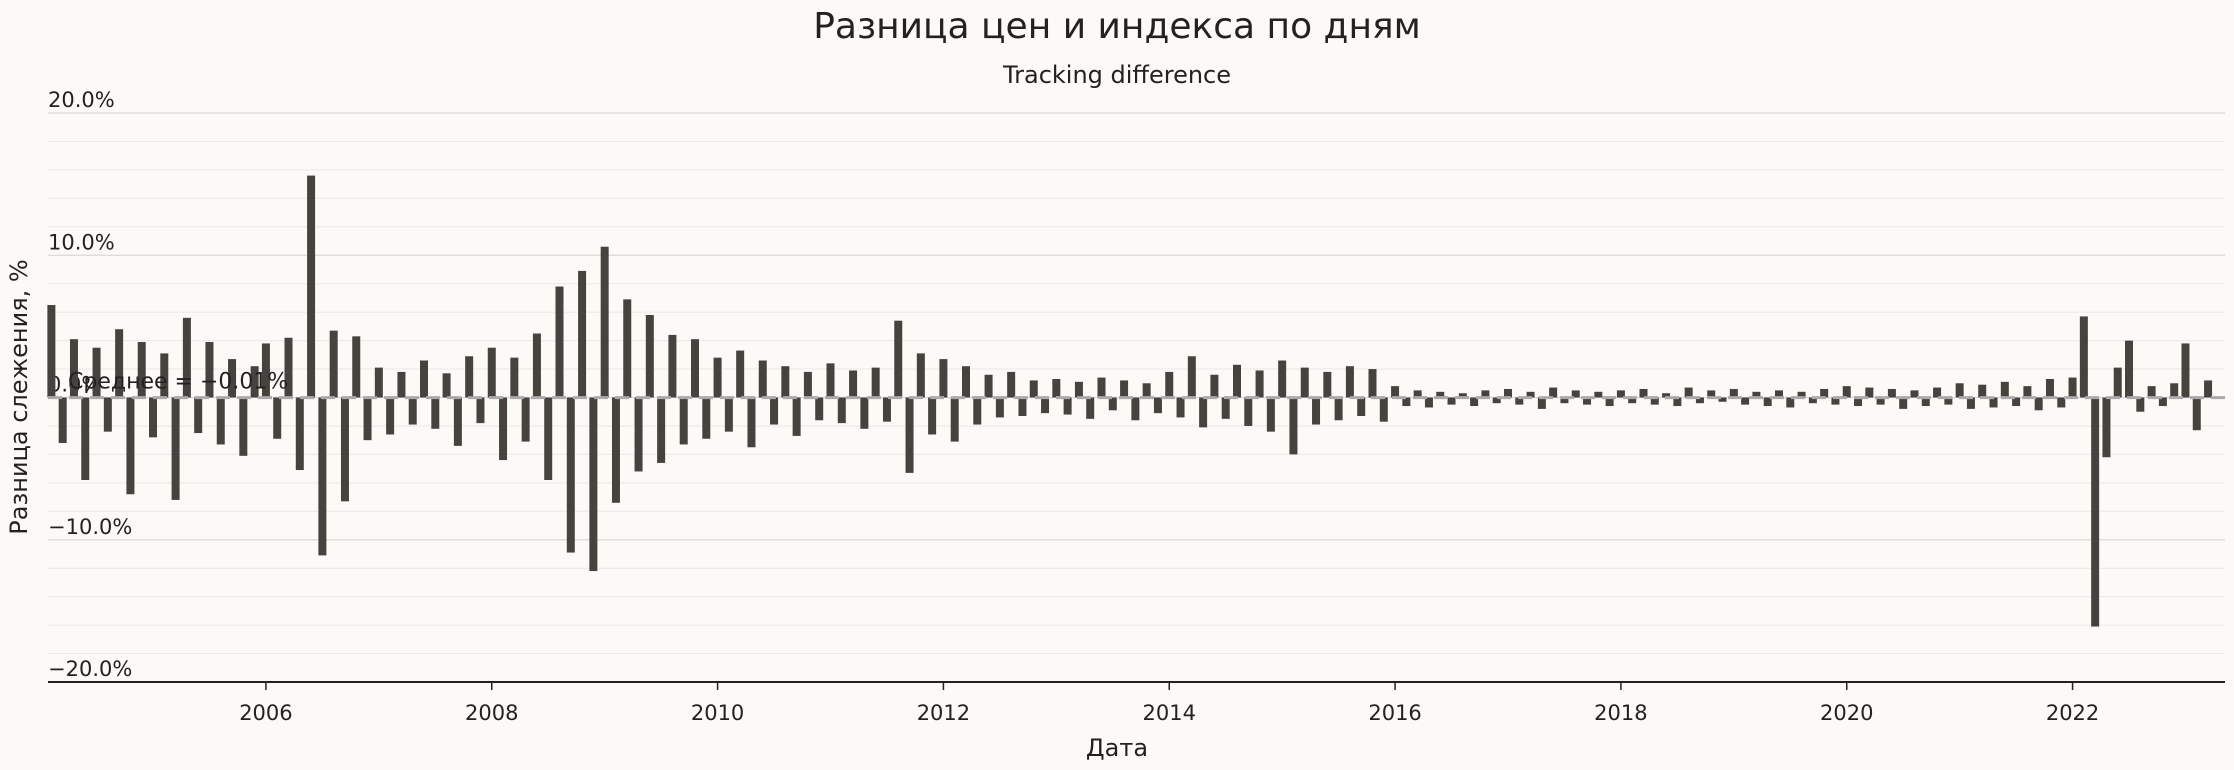 This screenshot has height=770, width=2234. I want to click on x-tick-label: 2016, so click(1394, 713).